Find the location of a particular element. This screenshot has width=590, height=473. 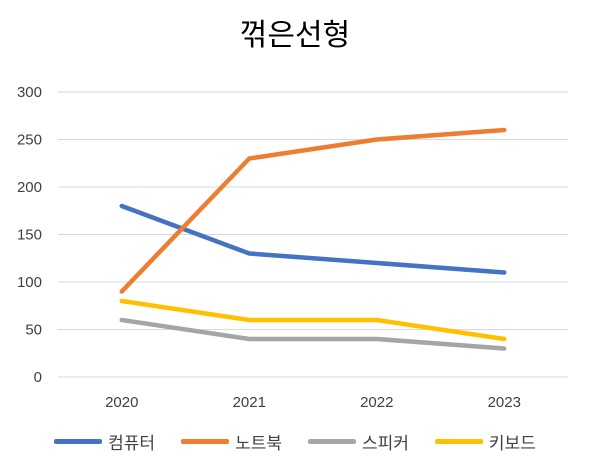

legend-label: 노트북 is located at coordinates (258, 443).